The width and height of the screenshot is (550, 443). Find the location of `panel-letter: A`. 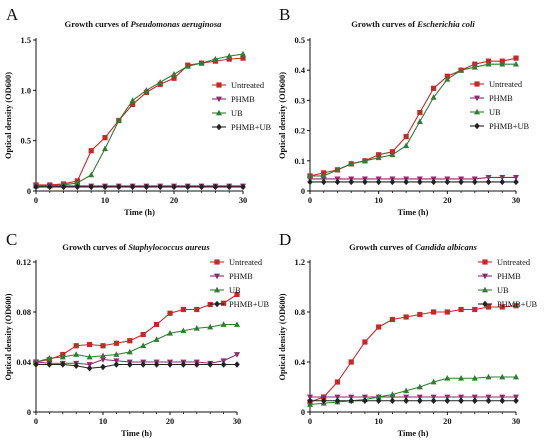

panel-letter: A is located at coordinates (12, 14).